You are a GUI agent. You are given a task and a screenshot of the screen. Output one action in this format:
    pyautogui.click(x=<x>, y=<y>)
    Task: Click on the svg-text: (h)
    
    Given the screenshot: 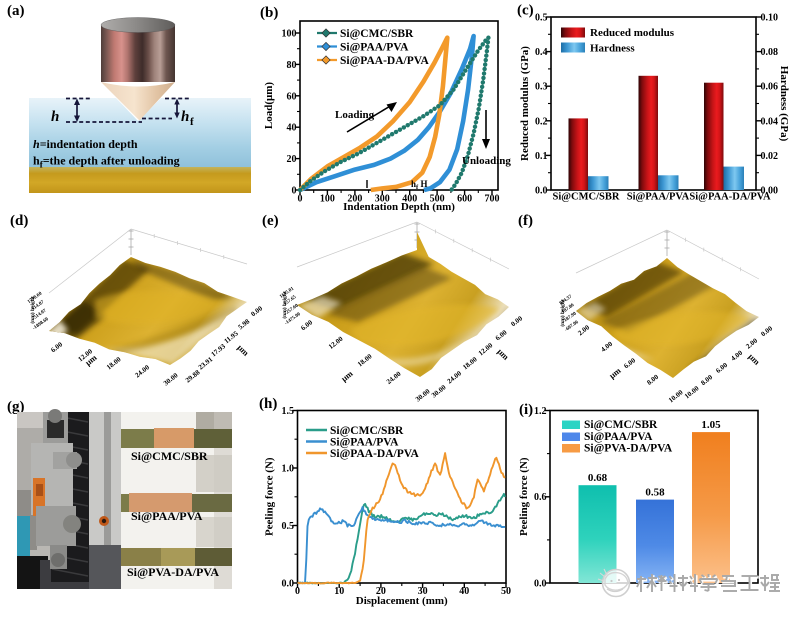 What is the action you would take?
    pyautogui.click(x=268, y=404)
    